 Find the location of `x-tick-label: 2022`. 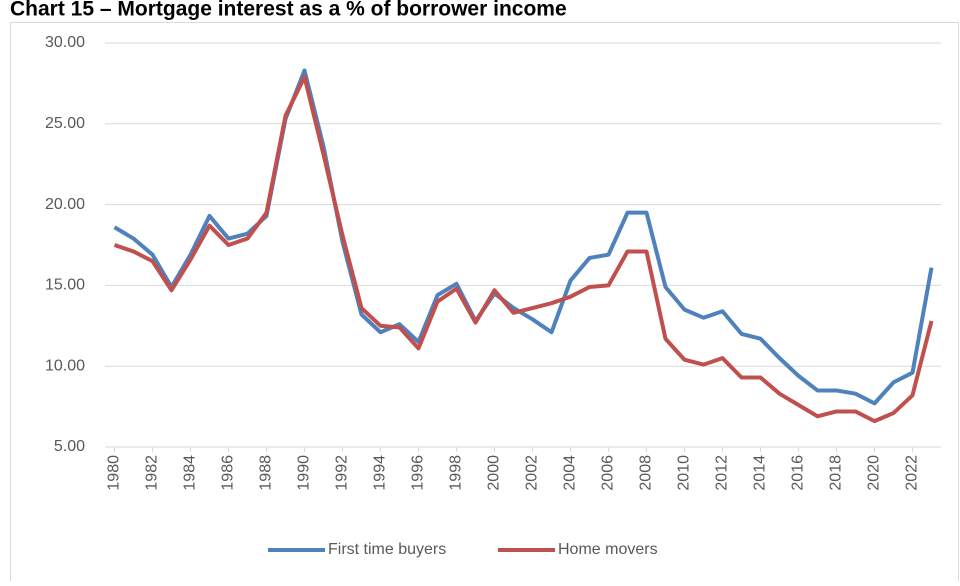

x-tick-label: 2022 is located at coordinates (912, 473).